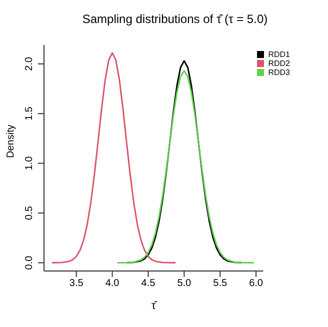  What do you see at coordinates (279, 72) in the screenshot?
I see `legend-label: RDD3` at bounding box center [279, 72].